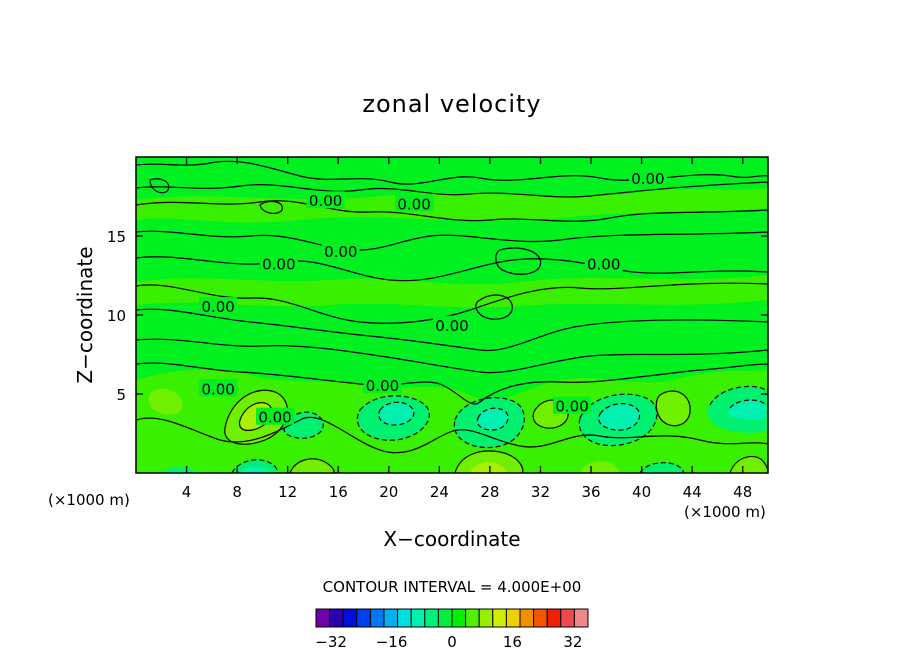  I want to click on contour-interval-text: CONTOUR INTERVAL = 4.000E+00, so click(452, 587).